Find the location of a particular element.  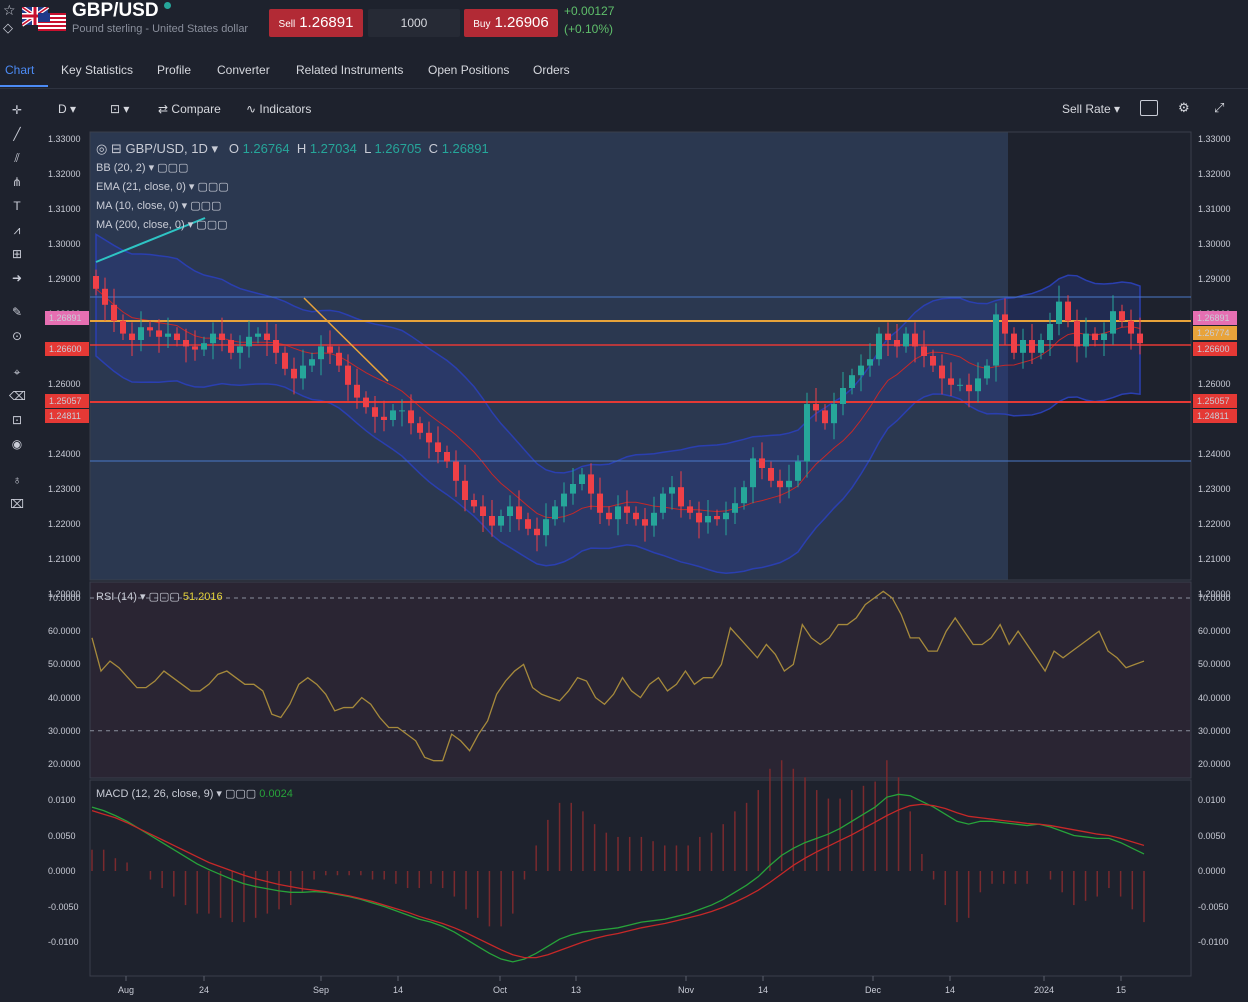

legend-ma200-label: MA (200, close, 0) is located at coordinates (140, 225).